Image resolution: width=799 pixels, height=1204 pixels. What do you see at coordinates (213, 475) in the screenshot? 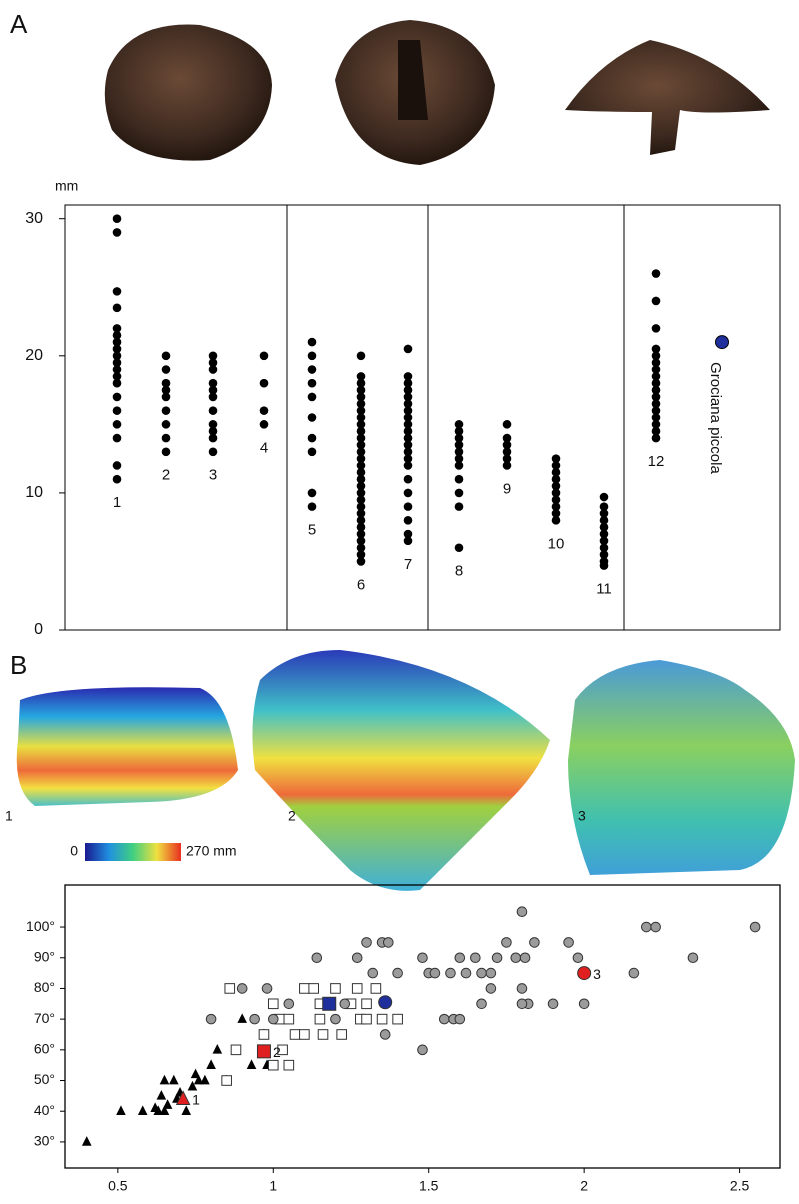
I see `group-label: 3` at bounding box center [213, 475].